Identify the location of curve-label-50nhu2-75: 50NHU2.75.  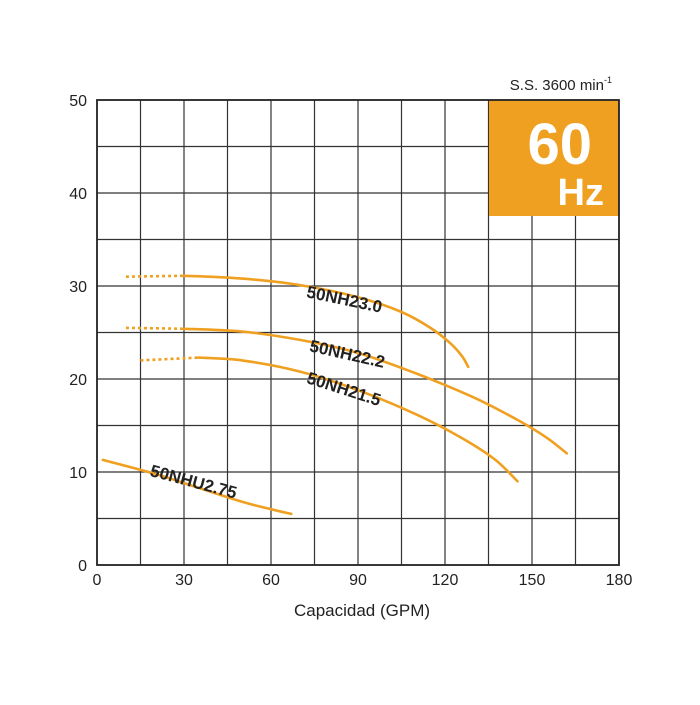
(193, 481).